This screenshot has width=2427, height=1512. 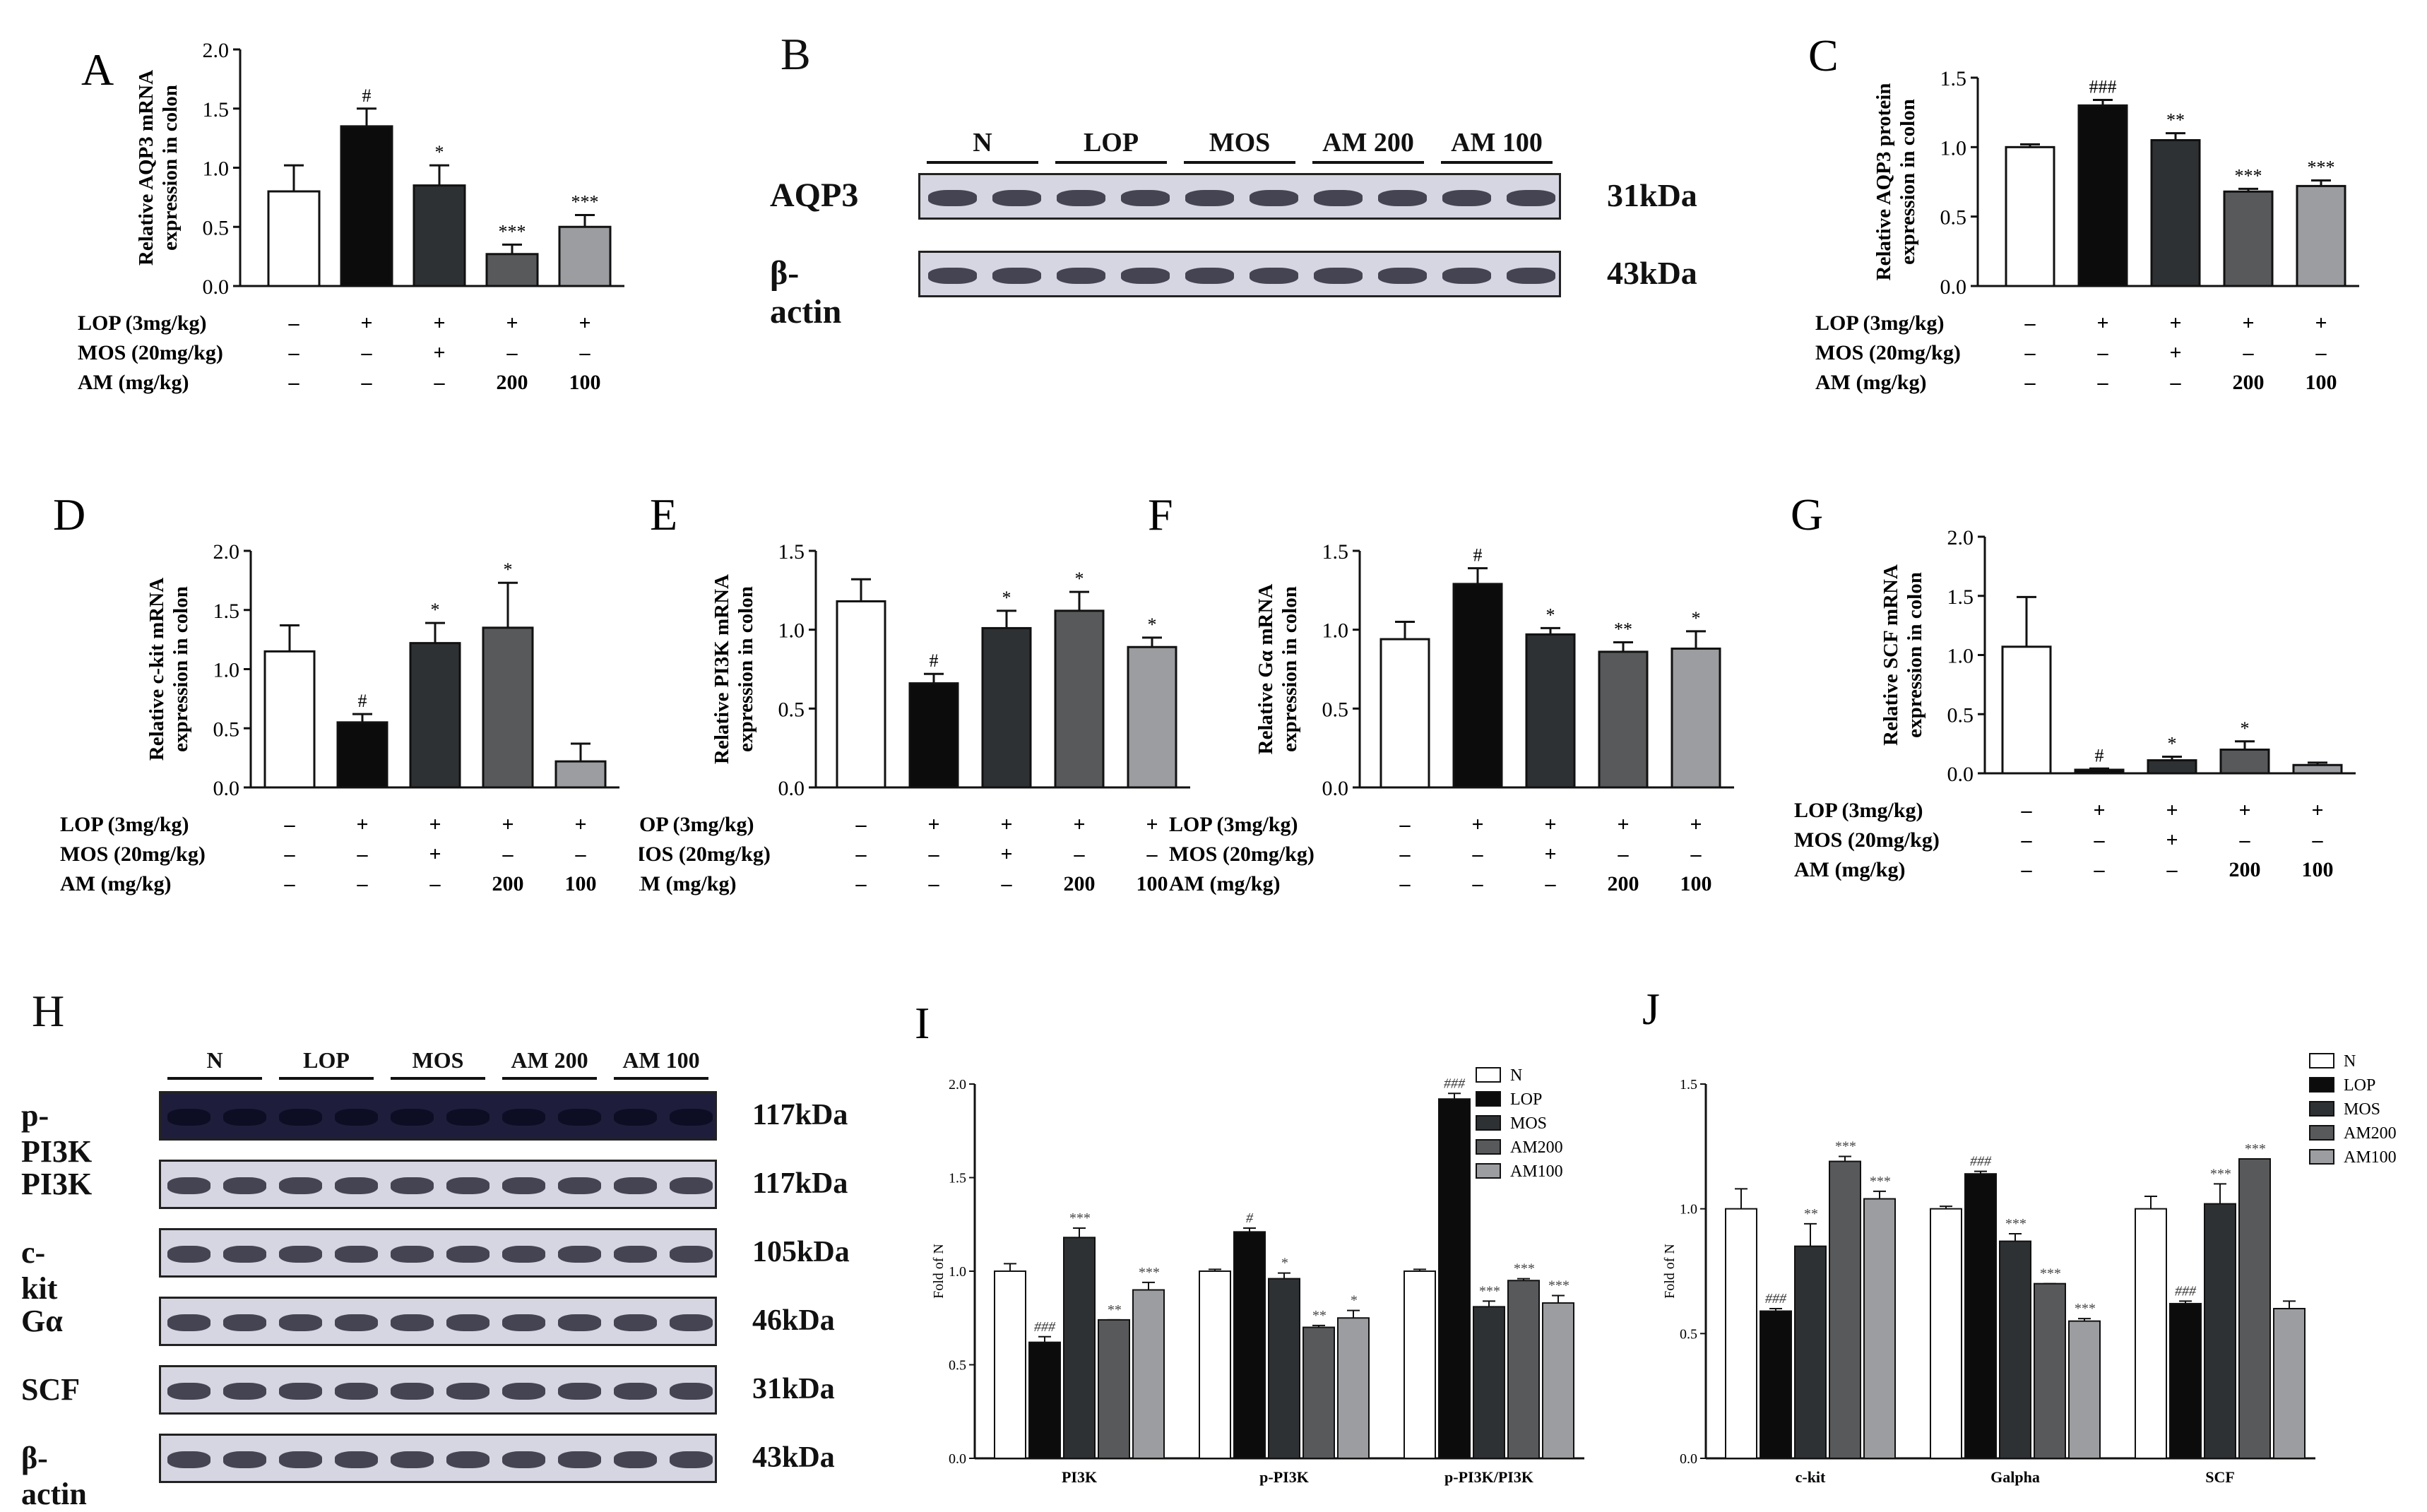 I want to click on lane-group-label: LOP, so click(x=326, y=1060).